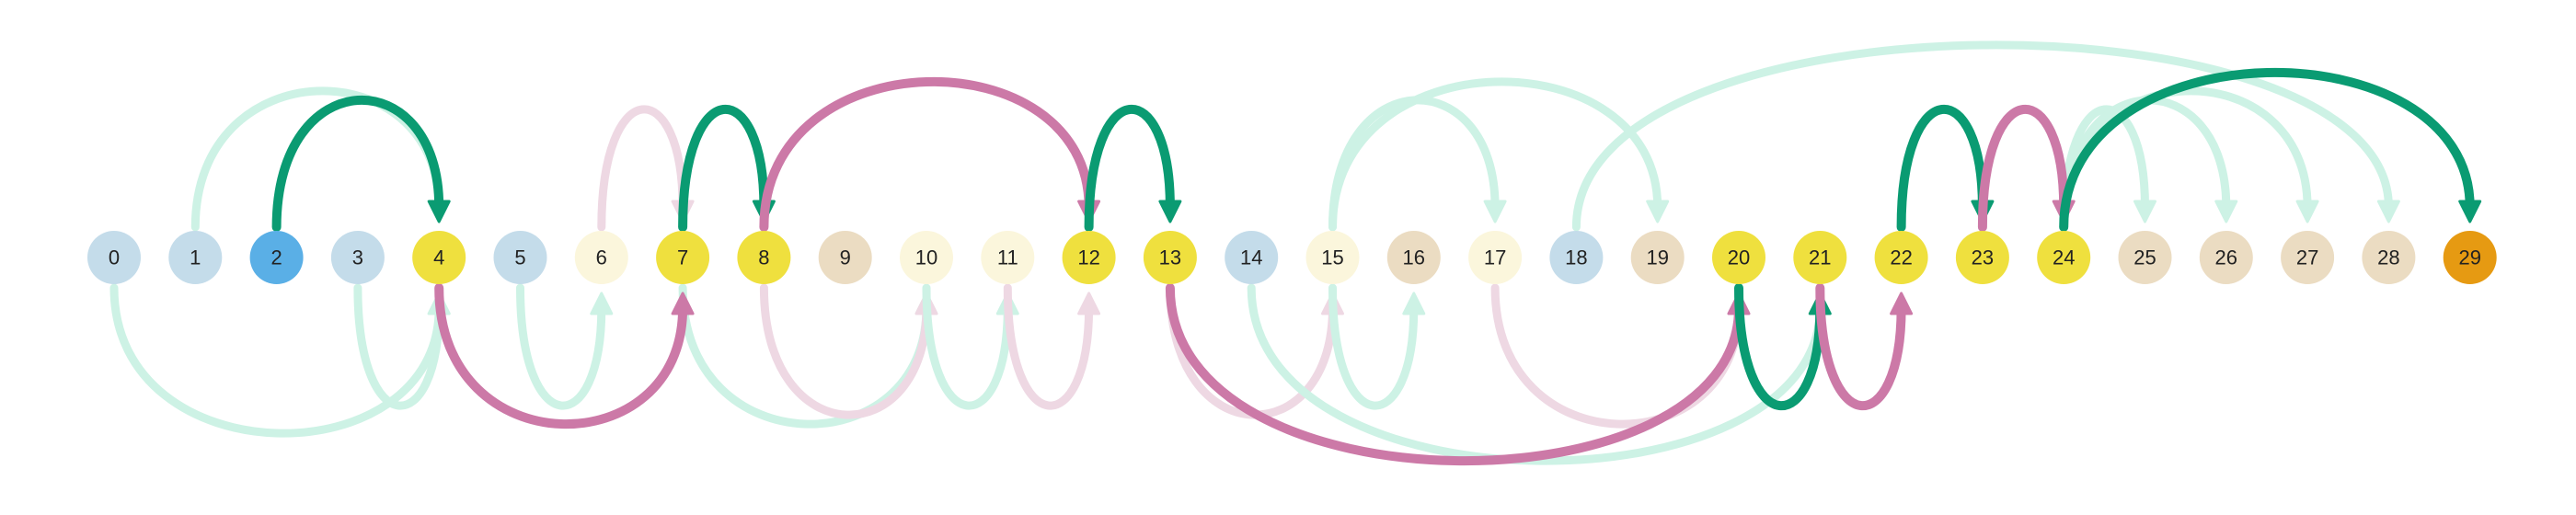 Image resolution: width=2576 pixels, height=515 pixels. I want to click on node-20: 20, so click(1738, 257).